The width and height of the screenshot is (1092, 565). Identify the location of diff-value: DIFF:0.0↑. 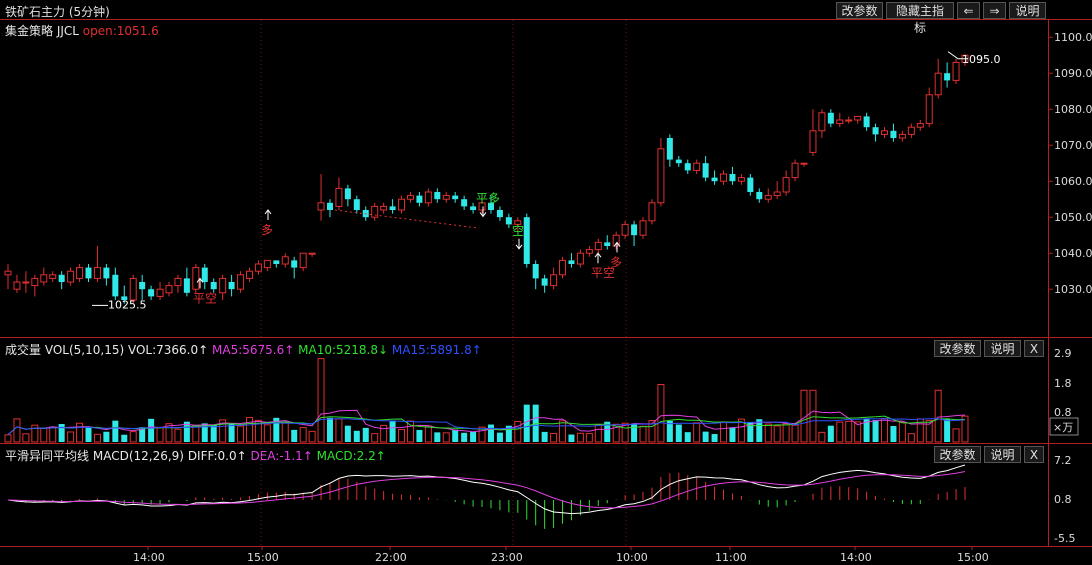
(217, 456).